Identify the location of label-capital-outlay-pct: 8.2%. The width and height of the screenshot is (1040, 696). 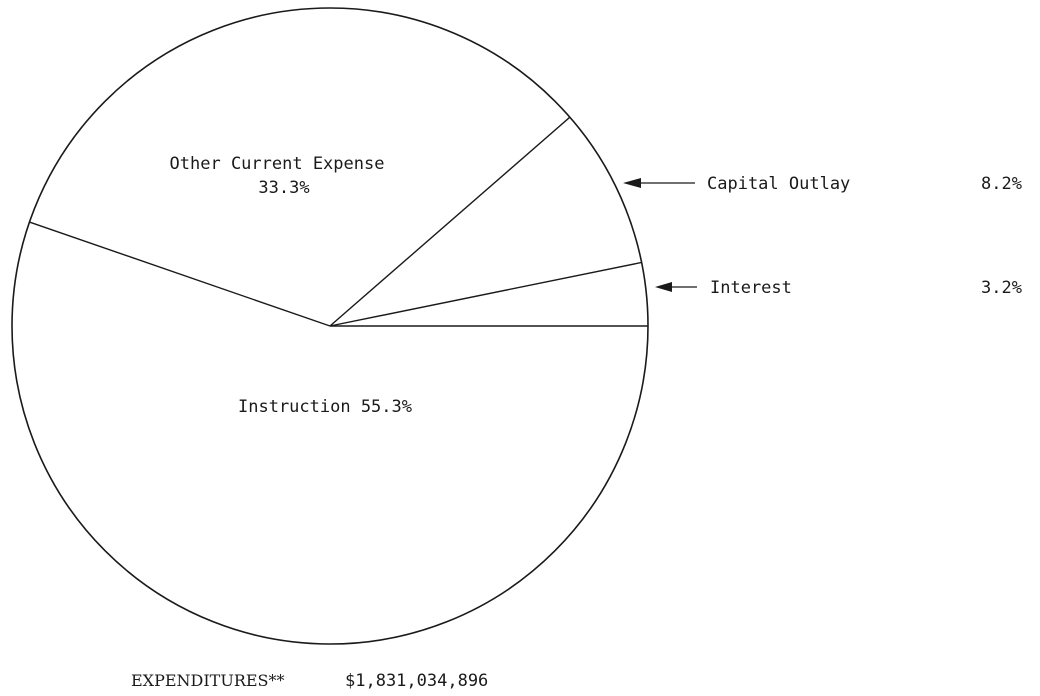
(1001, 184).